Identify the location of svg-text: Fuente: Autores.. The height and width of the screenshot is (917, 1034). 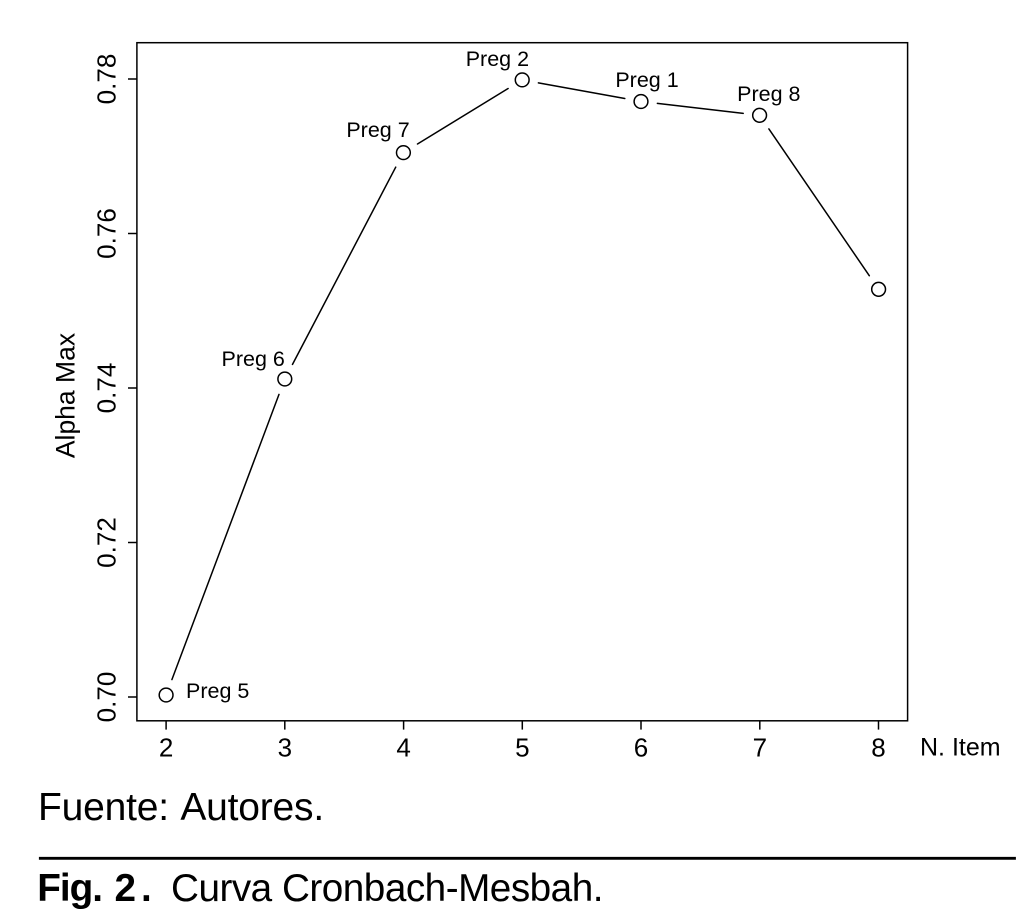
(181, 807).